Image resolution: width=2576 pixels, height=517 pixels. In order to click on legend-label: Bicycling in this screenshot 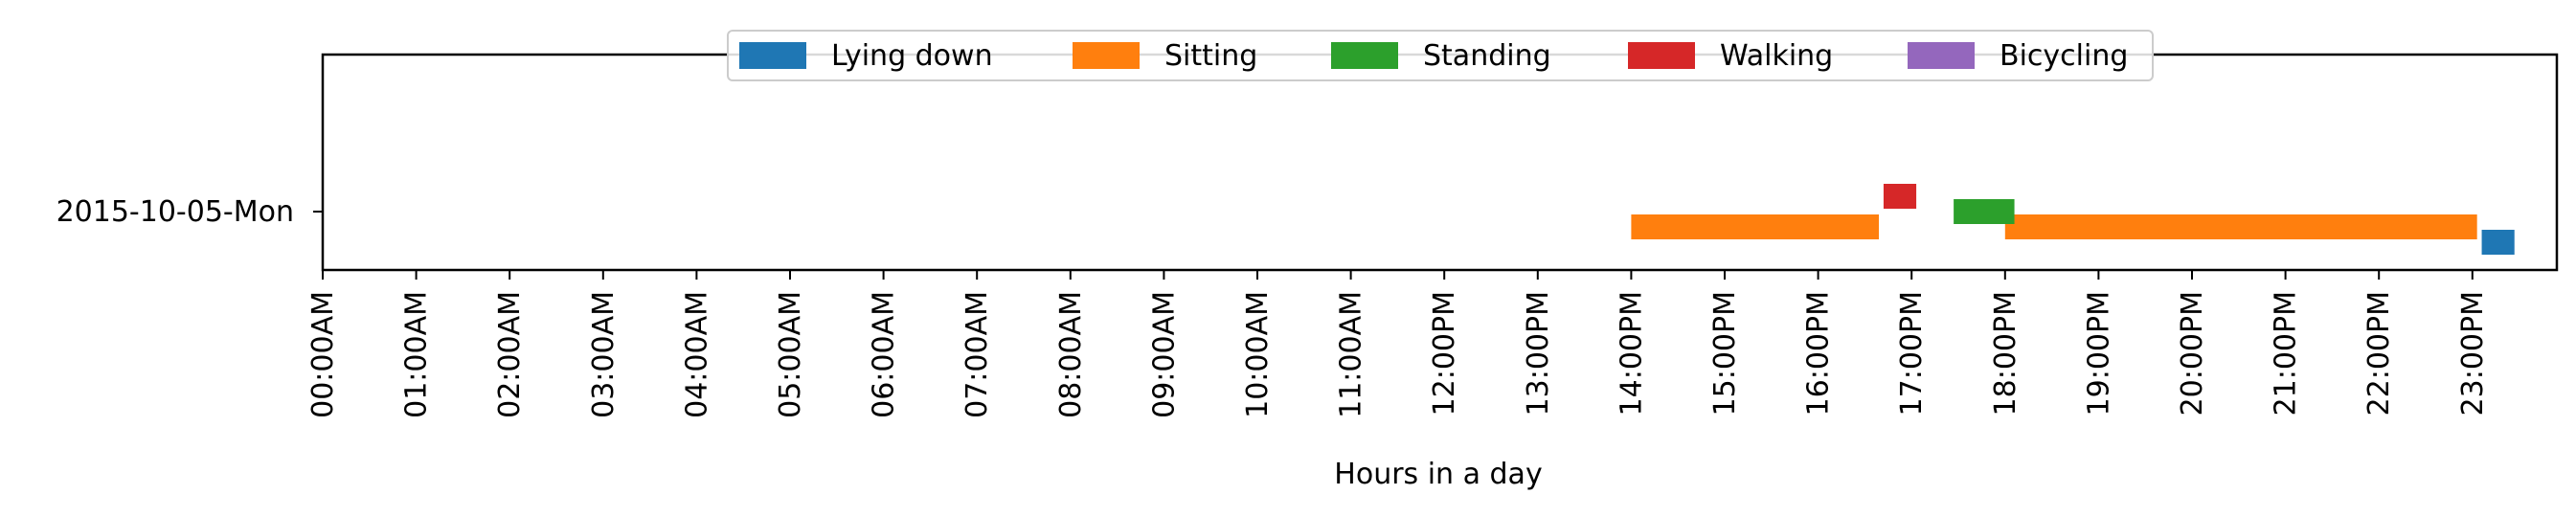, I will do `click(2064, 56)`.